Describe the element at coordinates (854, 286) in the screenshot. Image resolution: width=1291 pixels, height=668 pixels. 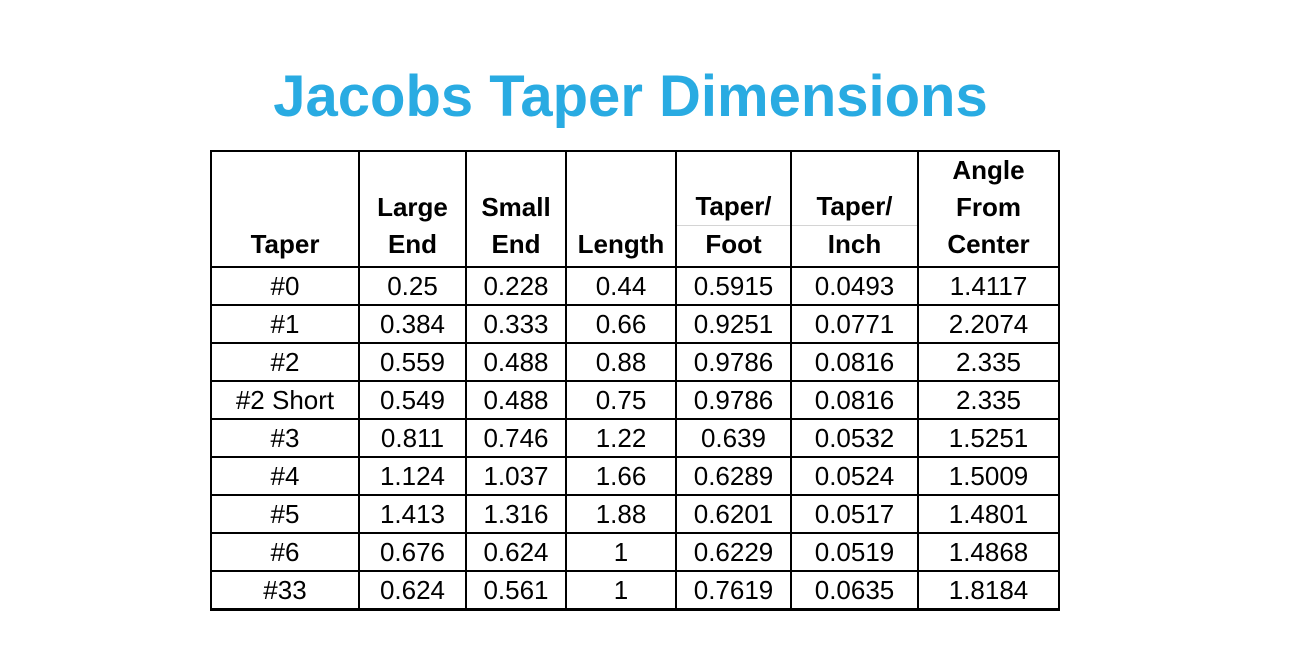
I see `cell-taper-per-inch: 0.0493` at that location.